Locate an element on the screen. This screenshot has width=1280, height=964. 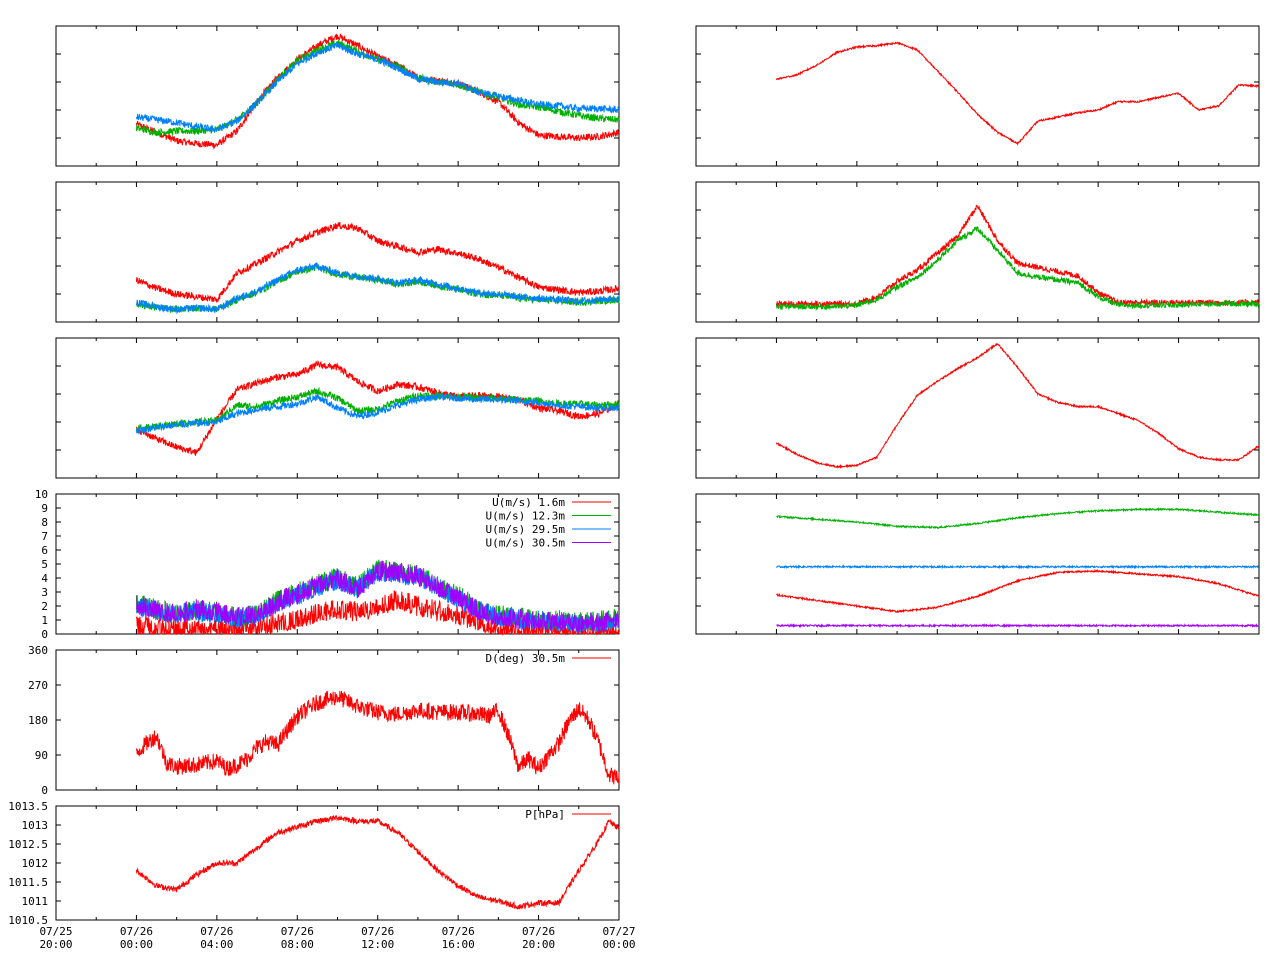
series-line-left-3-red is located at coordinates (377, 407).